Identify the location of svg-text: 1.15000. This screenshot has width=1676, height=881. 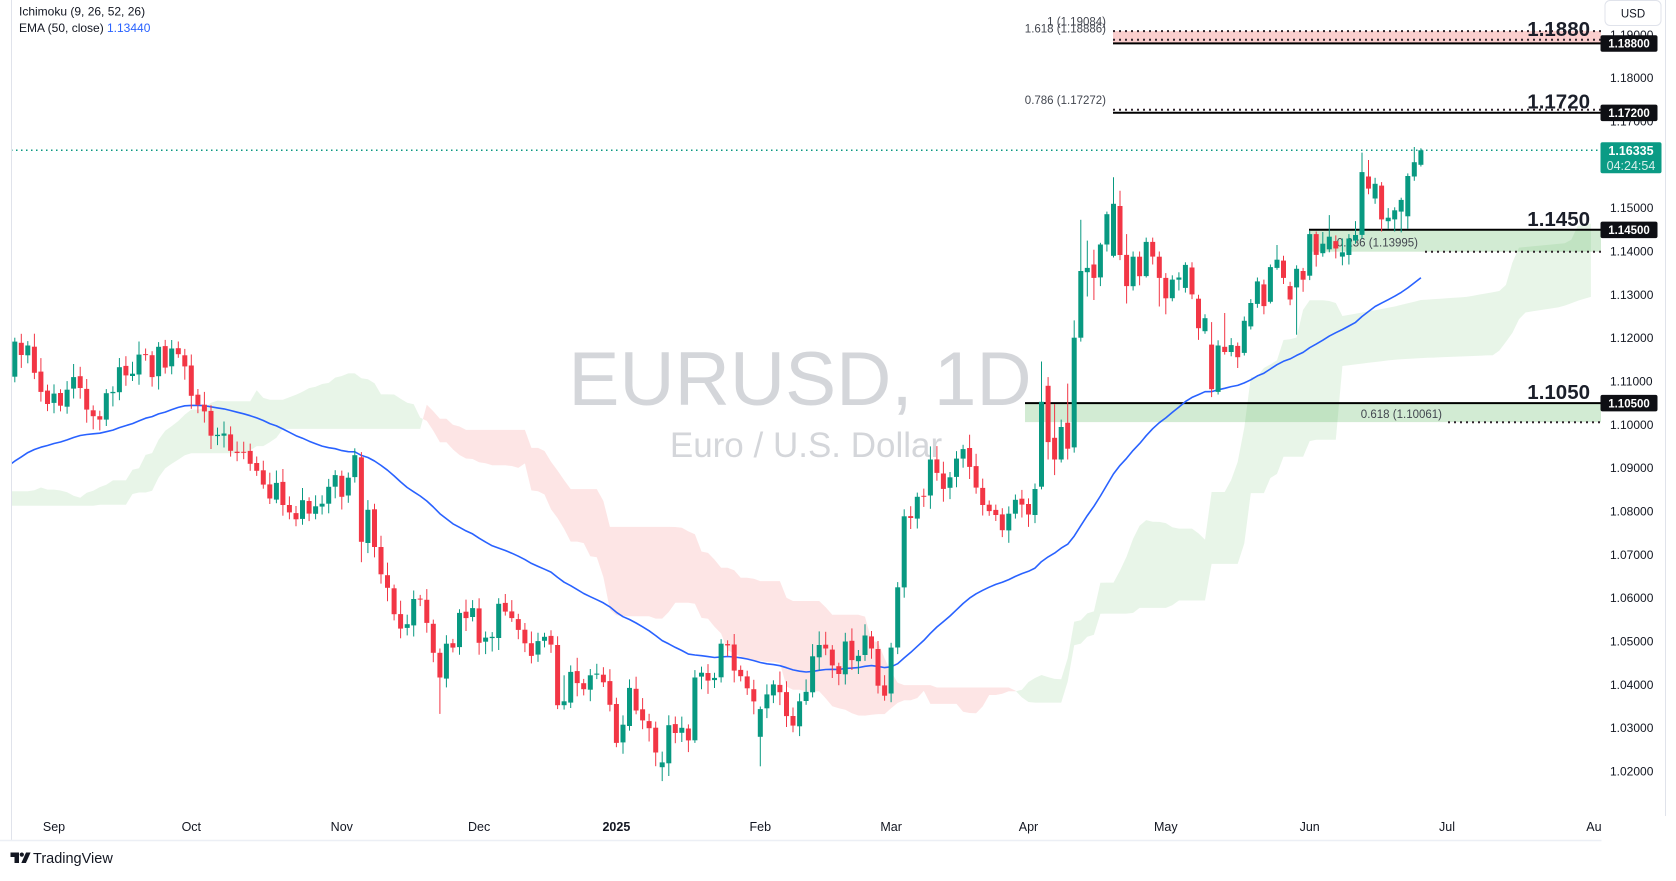
(1632, 208).